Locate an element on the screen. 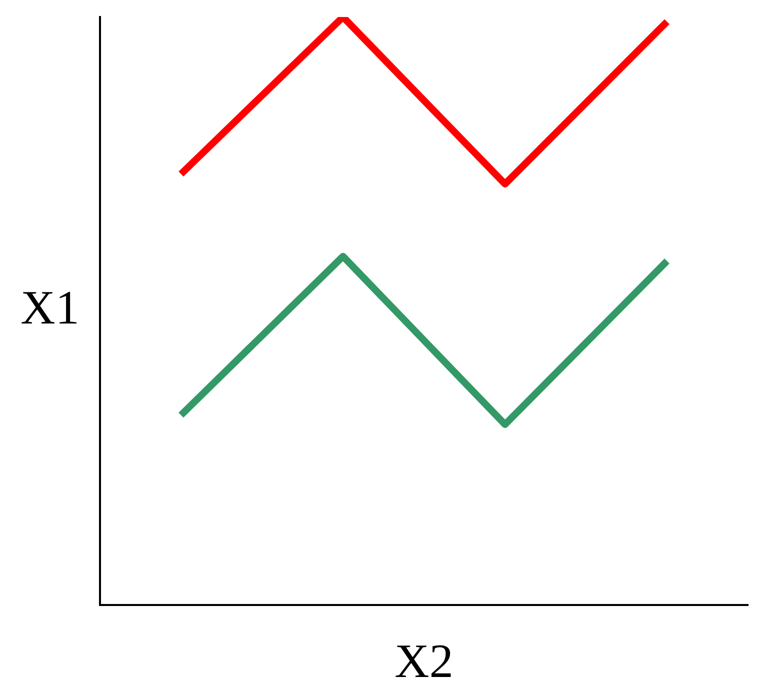  y-axis-title: X1 is located at coordinates (50, 308).